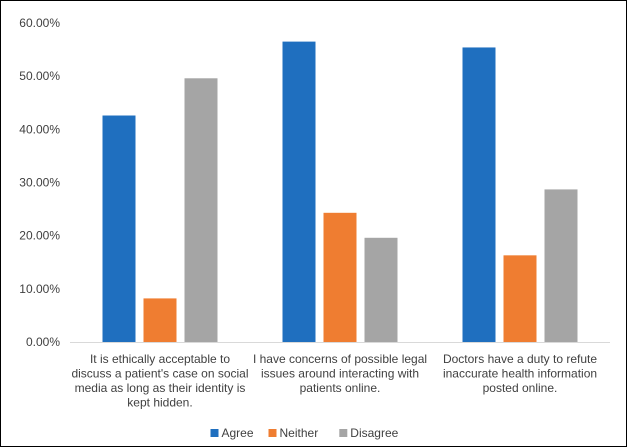 This screenshot has width=627, height=447. What do you see at coordinates (299, 433) in the screenshot?
I see `legend-label-neither: Neither` at bounding box center [299, 433].